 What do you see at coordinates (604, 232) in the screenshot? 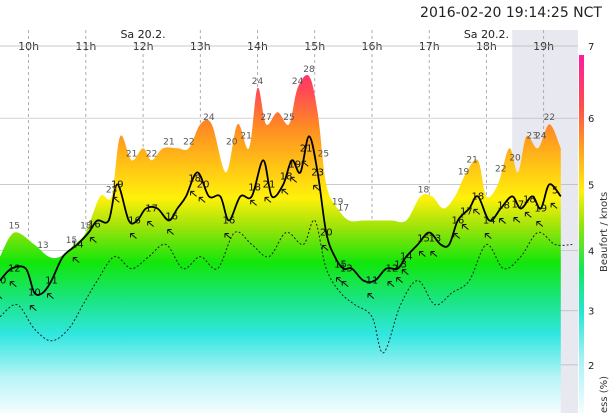
I see `y-axis-label: Beaufort / knots` at bounding box center [604, 232].